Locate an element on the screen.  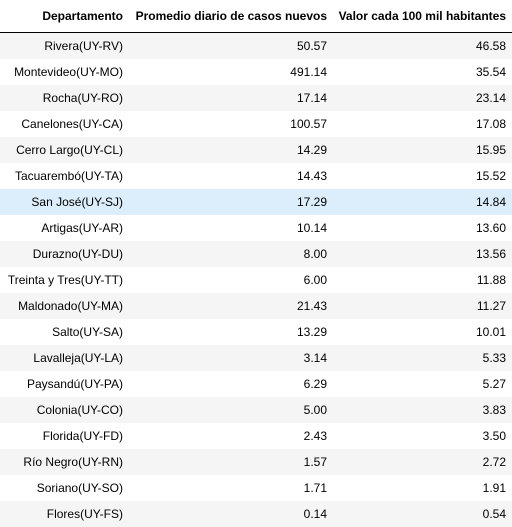
table-row: Cerro Largo(UY-CL) 14.29 15.95 is located at coordinates (256, 149).